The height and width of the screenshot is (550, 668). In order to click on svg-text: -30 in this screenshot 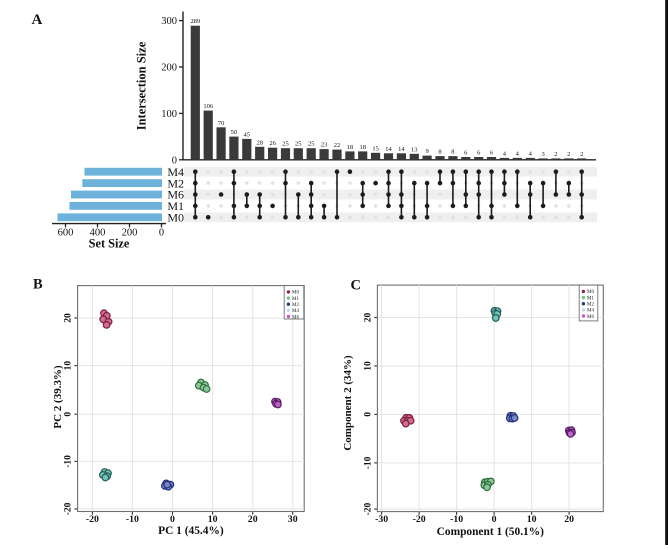, I will do `click(381, 519)`.